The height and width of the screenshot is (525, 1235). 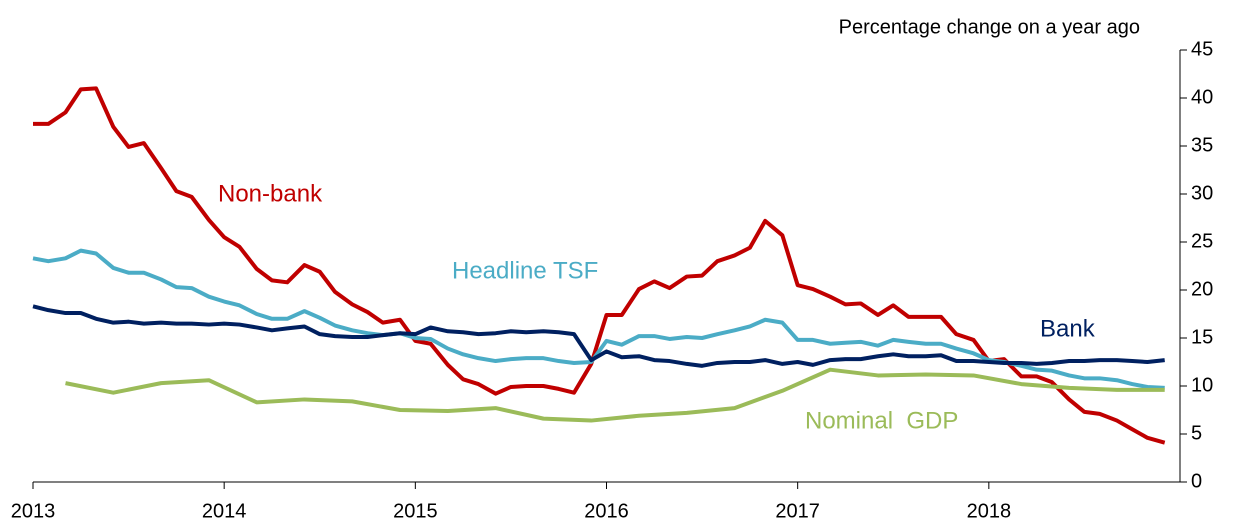 I want to click on x-tick-label: 2018, so click(x=989, y=511).